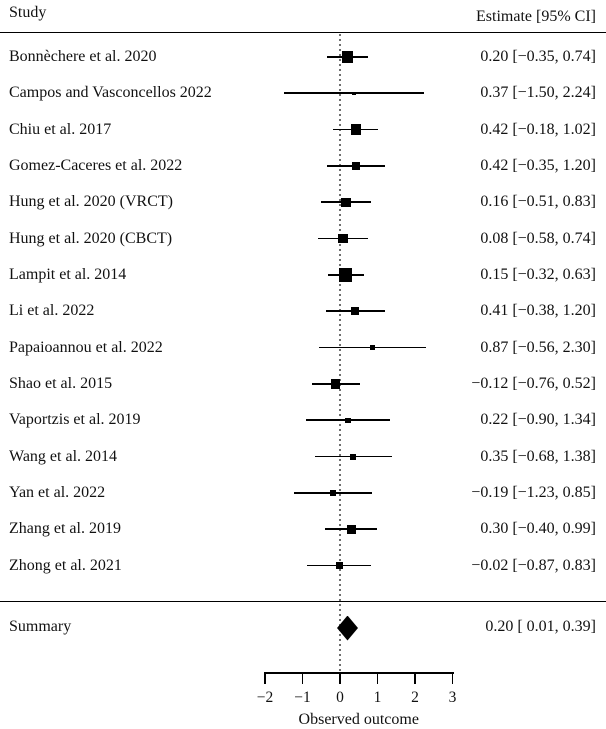 The height and width of the screenshot is (729, 606). What do you see at coordinates (536, 16) in the screenshot?
I see `column-header-estimate: Estimate [95% CI]` at bounding box center [536, 16].